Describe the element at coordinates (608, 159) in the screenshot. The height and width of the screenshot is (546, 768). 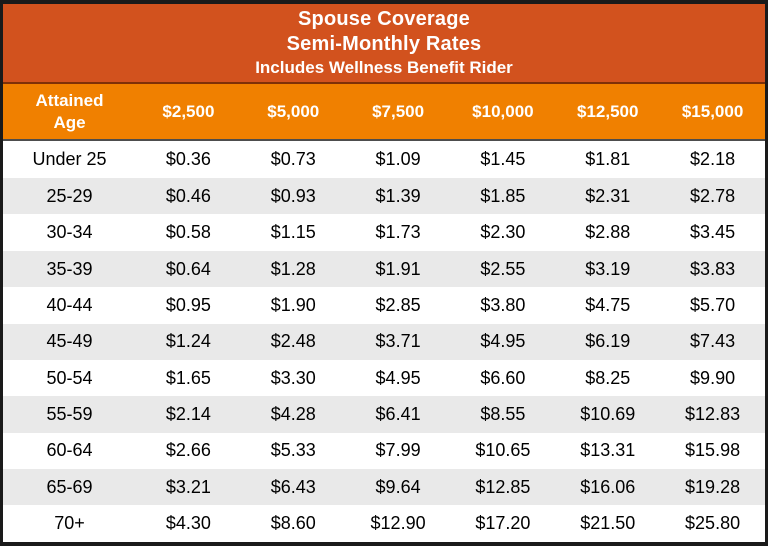
I see `rate-cell: $1.81` at that location.